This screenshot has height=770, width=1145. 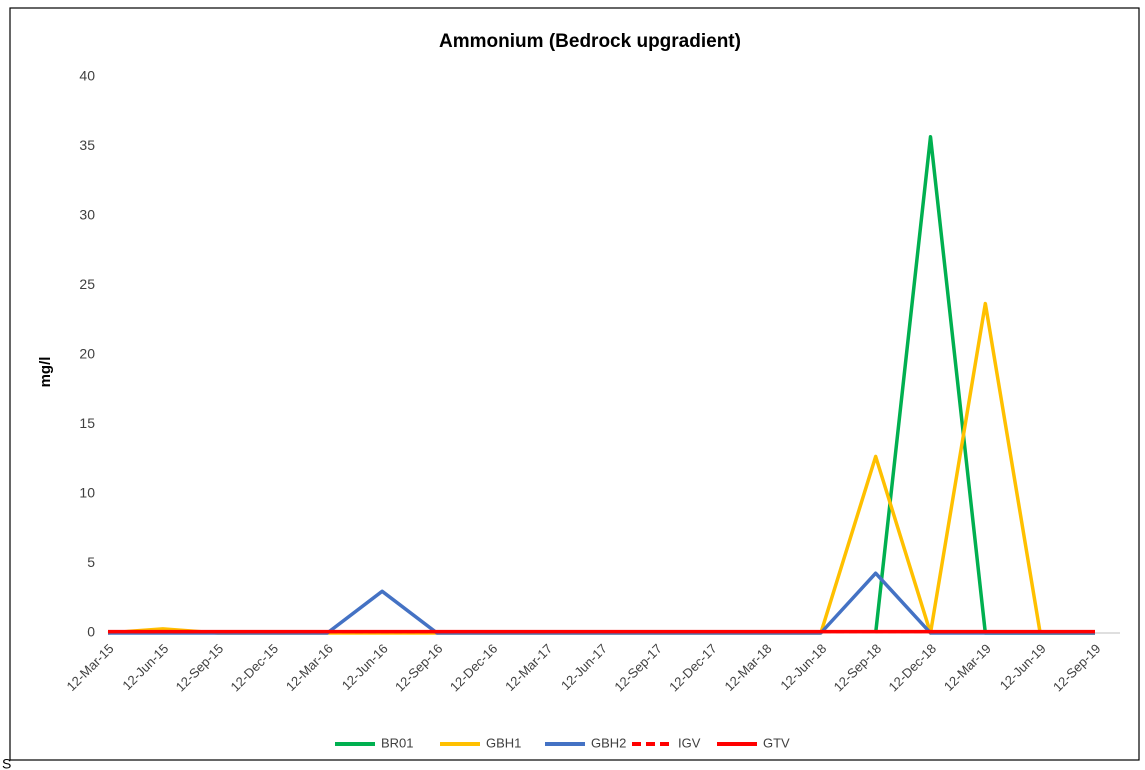 What do you see at coordinates (87, 354) in the screenshot?
I see `y-tick-label: 20` at bounding box center [87, 354].